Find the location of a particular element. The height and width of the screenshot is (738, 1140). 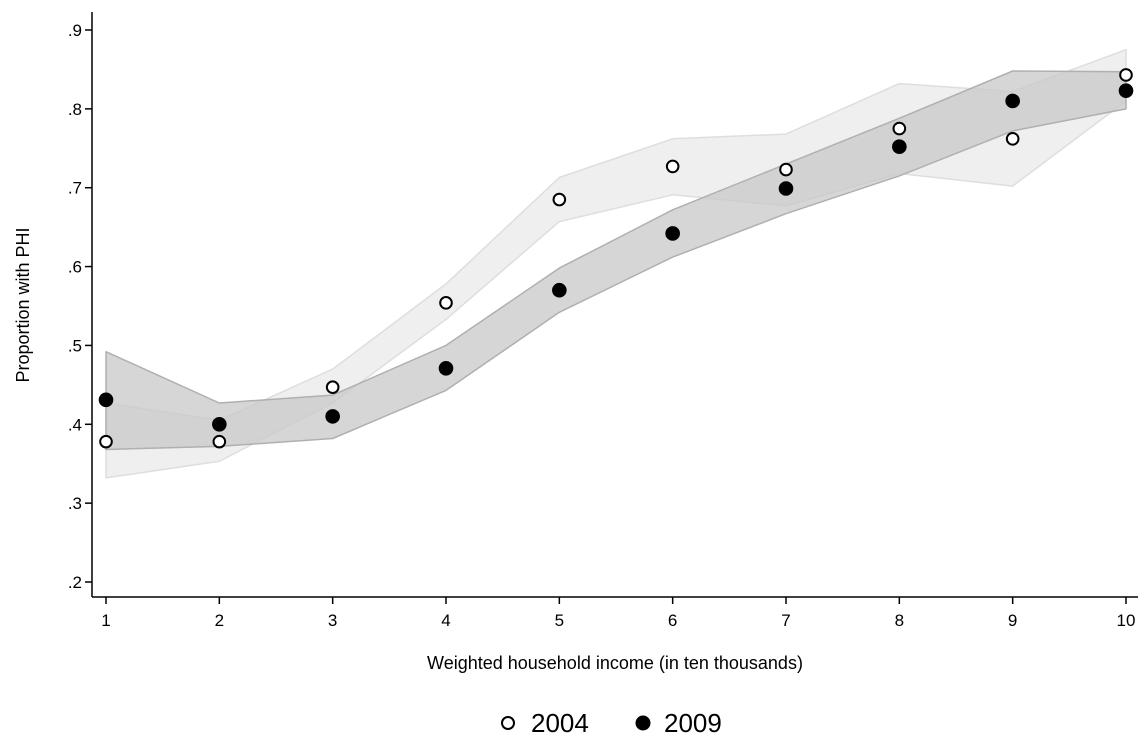

x-tick-label: 9 is located at coordinates (1012, 620).